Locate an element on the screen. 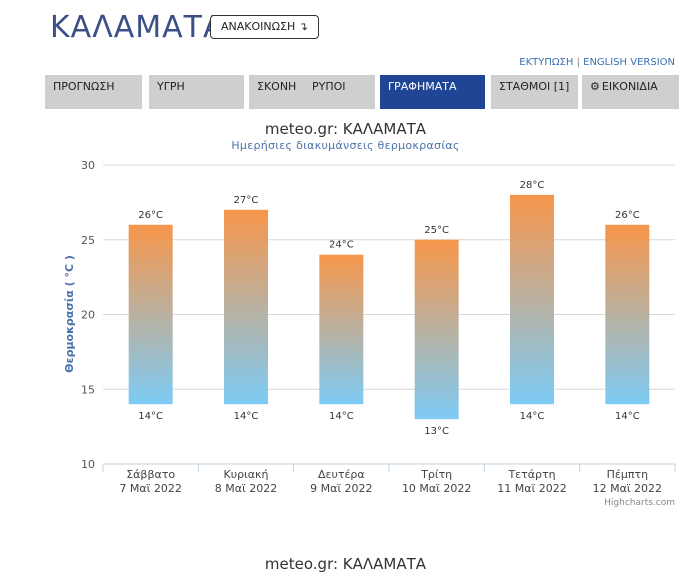 Image resolution: width=691 pixels, height=573 pixels. high-temp-label: 25°C is located at coordinates (436, 230).